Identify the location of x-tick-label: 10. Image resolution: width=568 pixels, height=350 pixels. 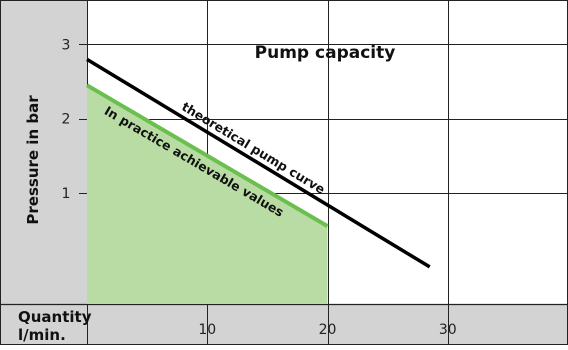
(207, 330).